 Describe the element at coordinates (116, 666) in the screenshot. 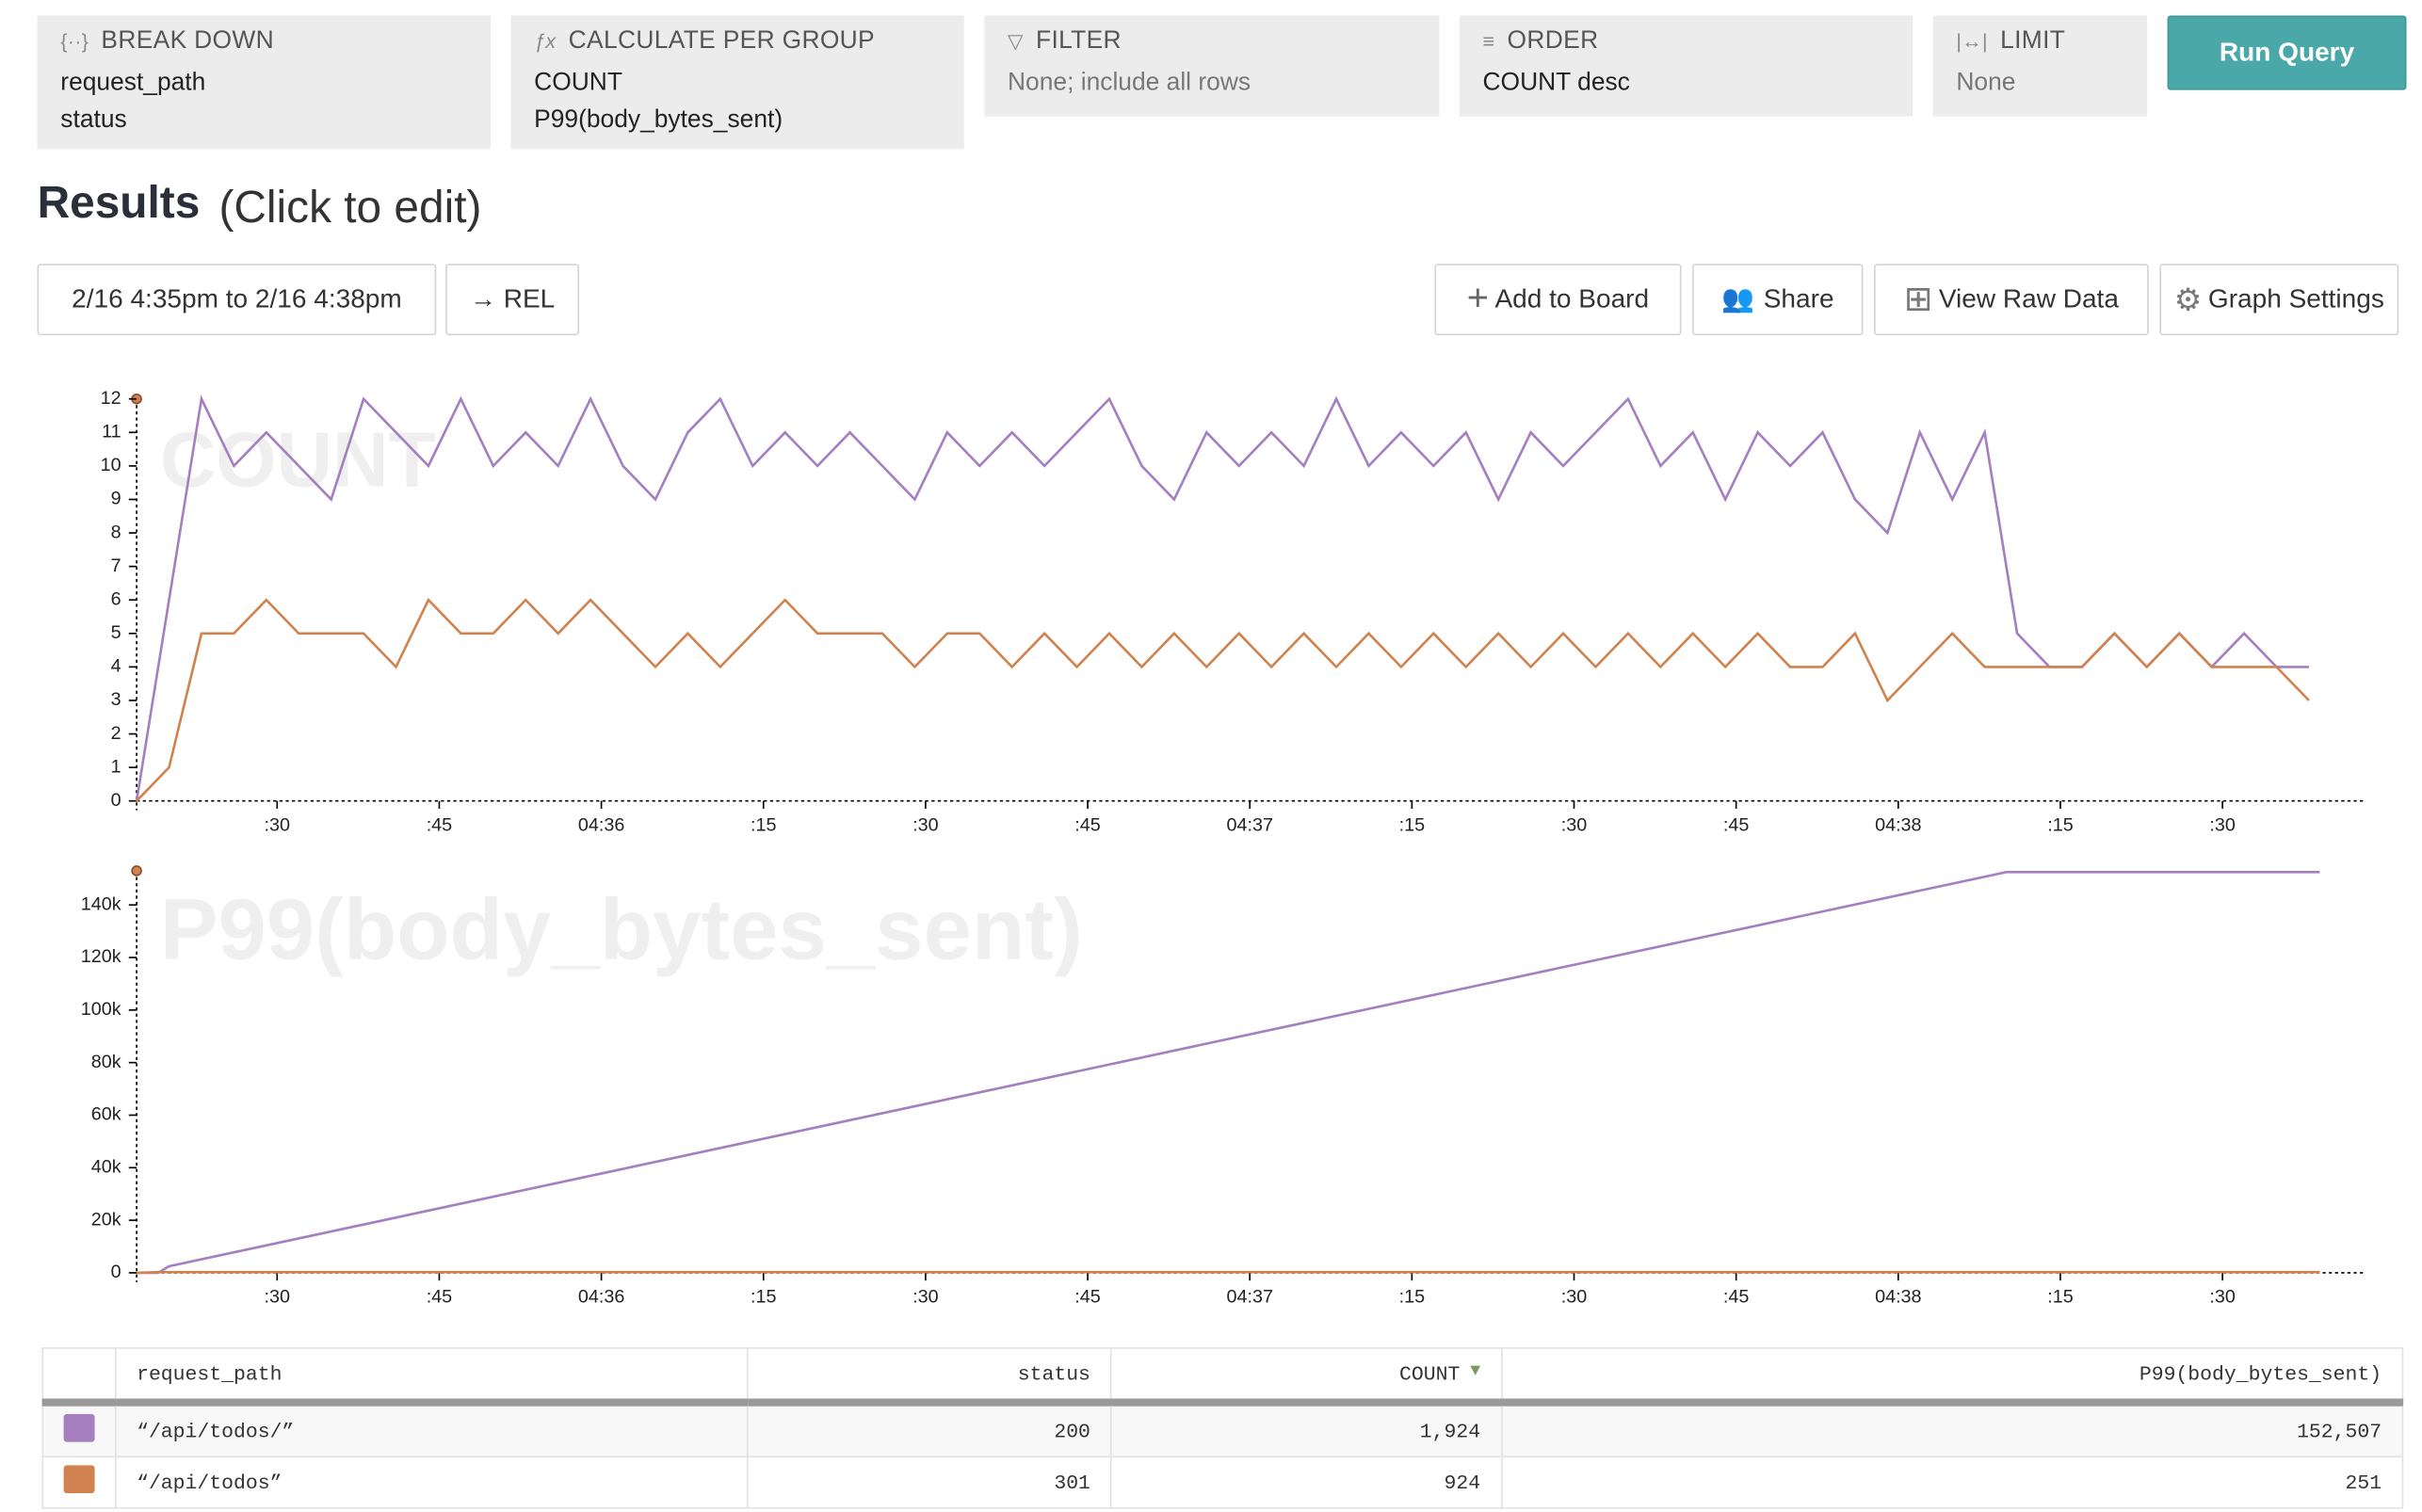

I see `y-tick-label: 4` at that location.